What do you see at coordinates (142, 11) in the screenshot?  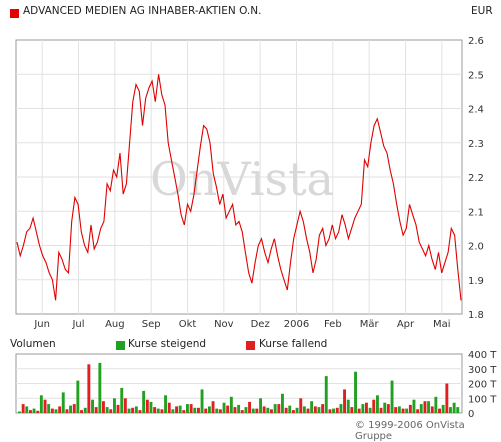 I see `security-name: ADVANCED MEDIEN AG INHABER-AKTIEN O.N.` at bounding box center [142, 11].